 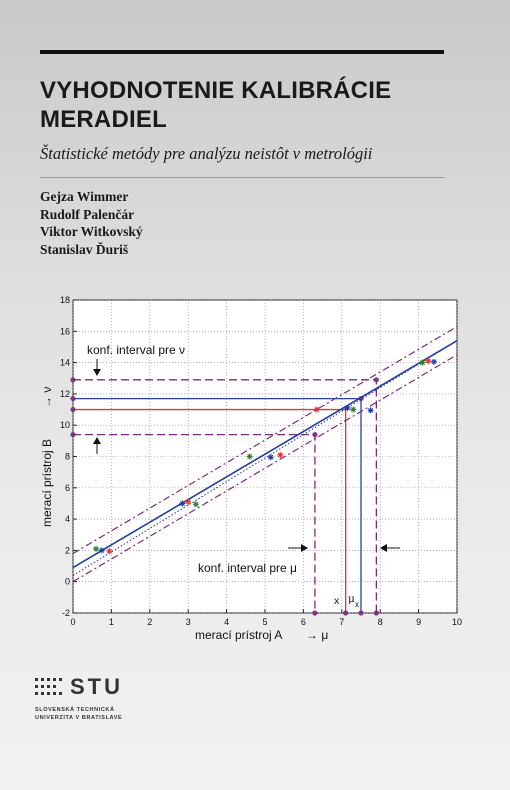 I want to click on title-rule-bar, so click(x=242, y=52).